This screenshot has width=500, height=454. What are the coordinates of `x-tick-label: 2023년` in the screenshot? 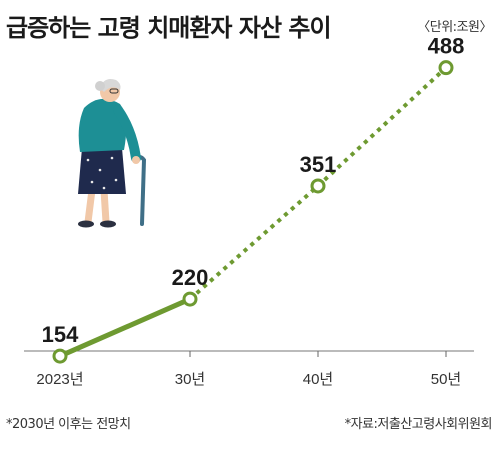 It's located at (59, 379).